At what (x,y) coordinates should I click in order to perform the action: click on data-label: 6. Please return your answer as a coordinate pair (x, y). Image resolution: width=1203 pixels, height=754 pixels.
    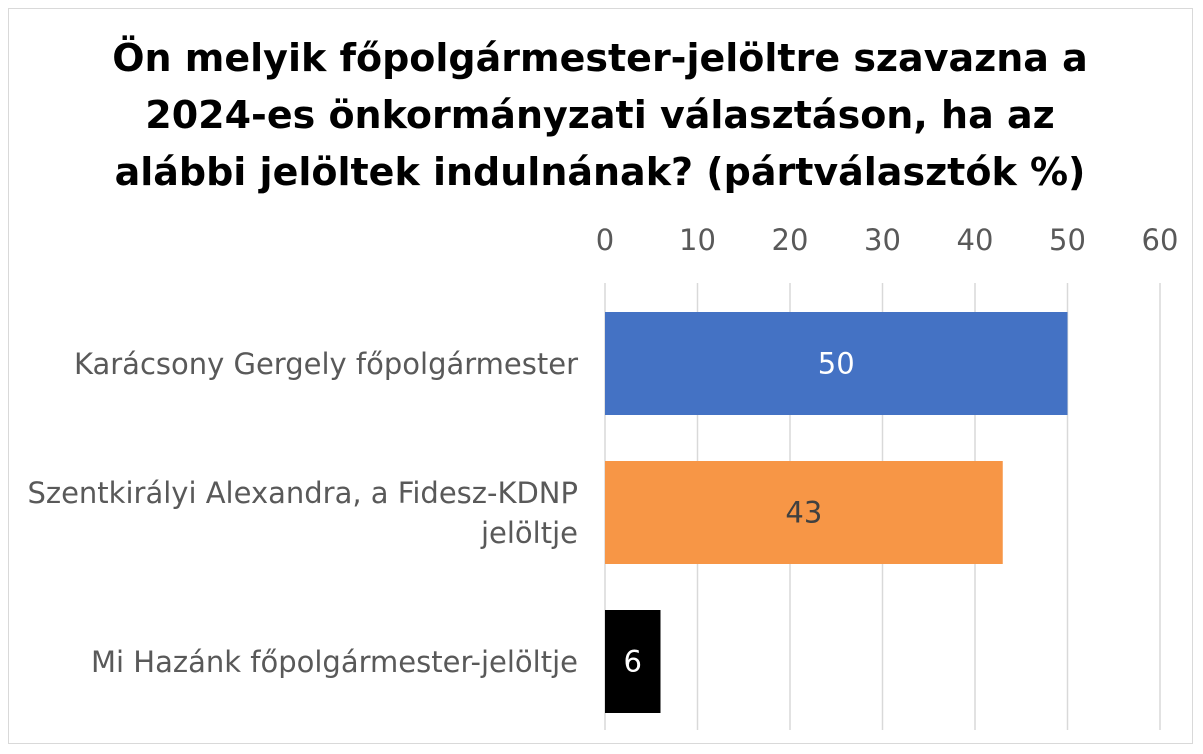
    Looking at the image, I should click on (633, 662).